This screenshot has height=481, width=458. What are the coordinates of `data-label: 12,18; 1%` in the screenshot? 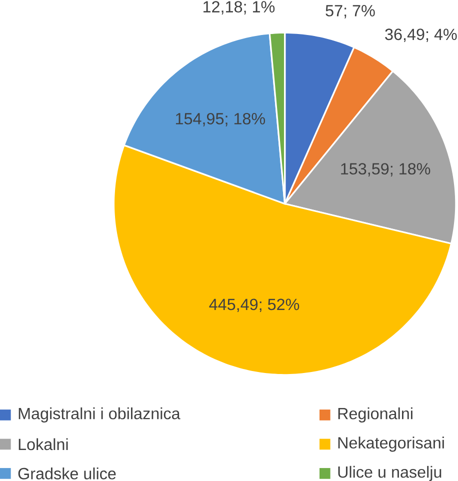 It's located at (238, 7).